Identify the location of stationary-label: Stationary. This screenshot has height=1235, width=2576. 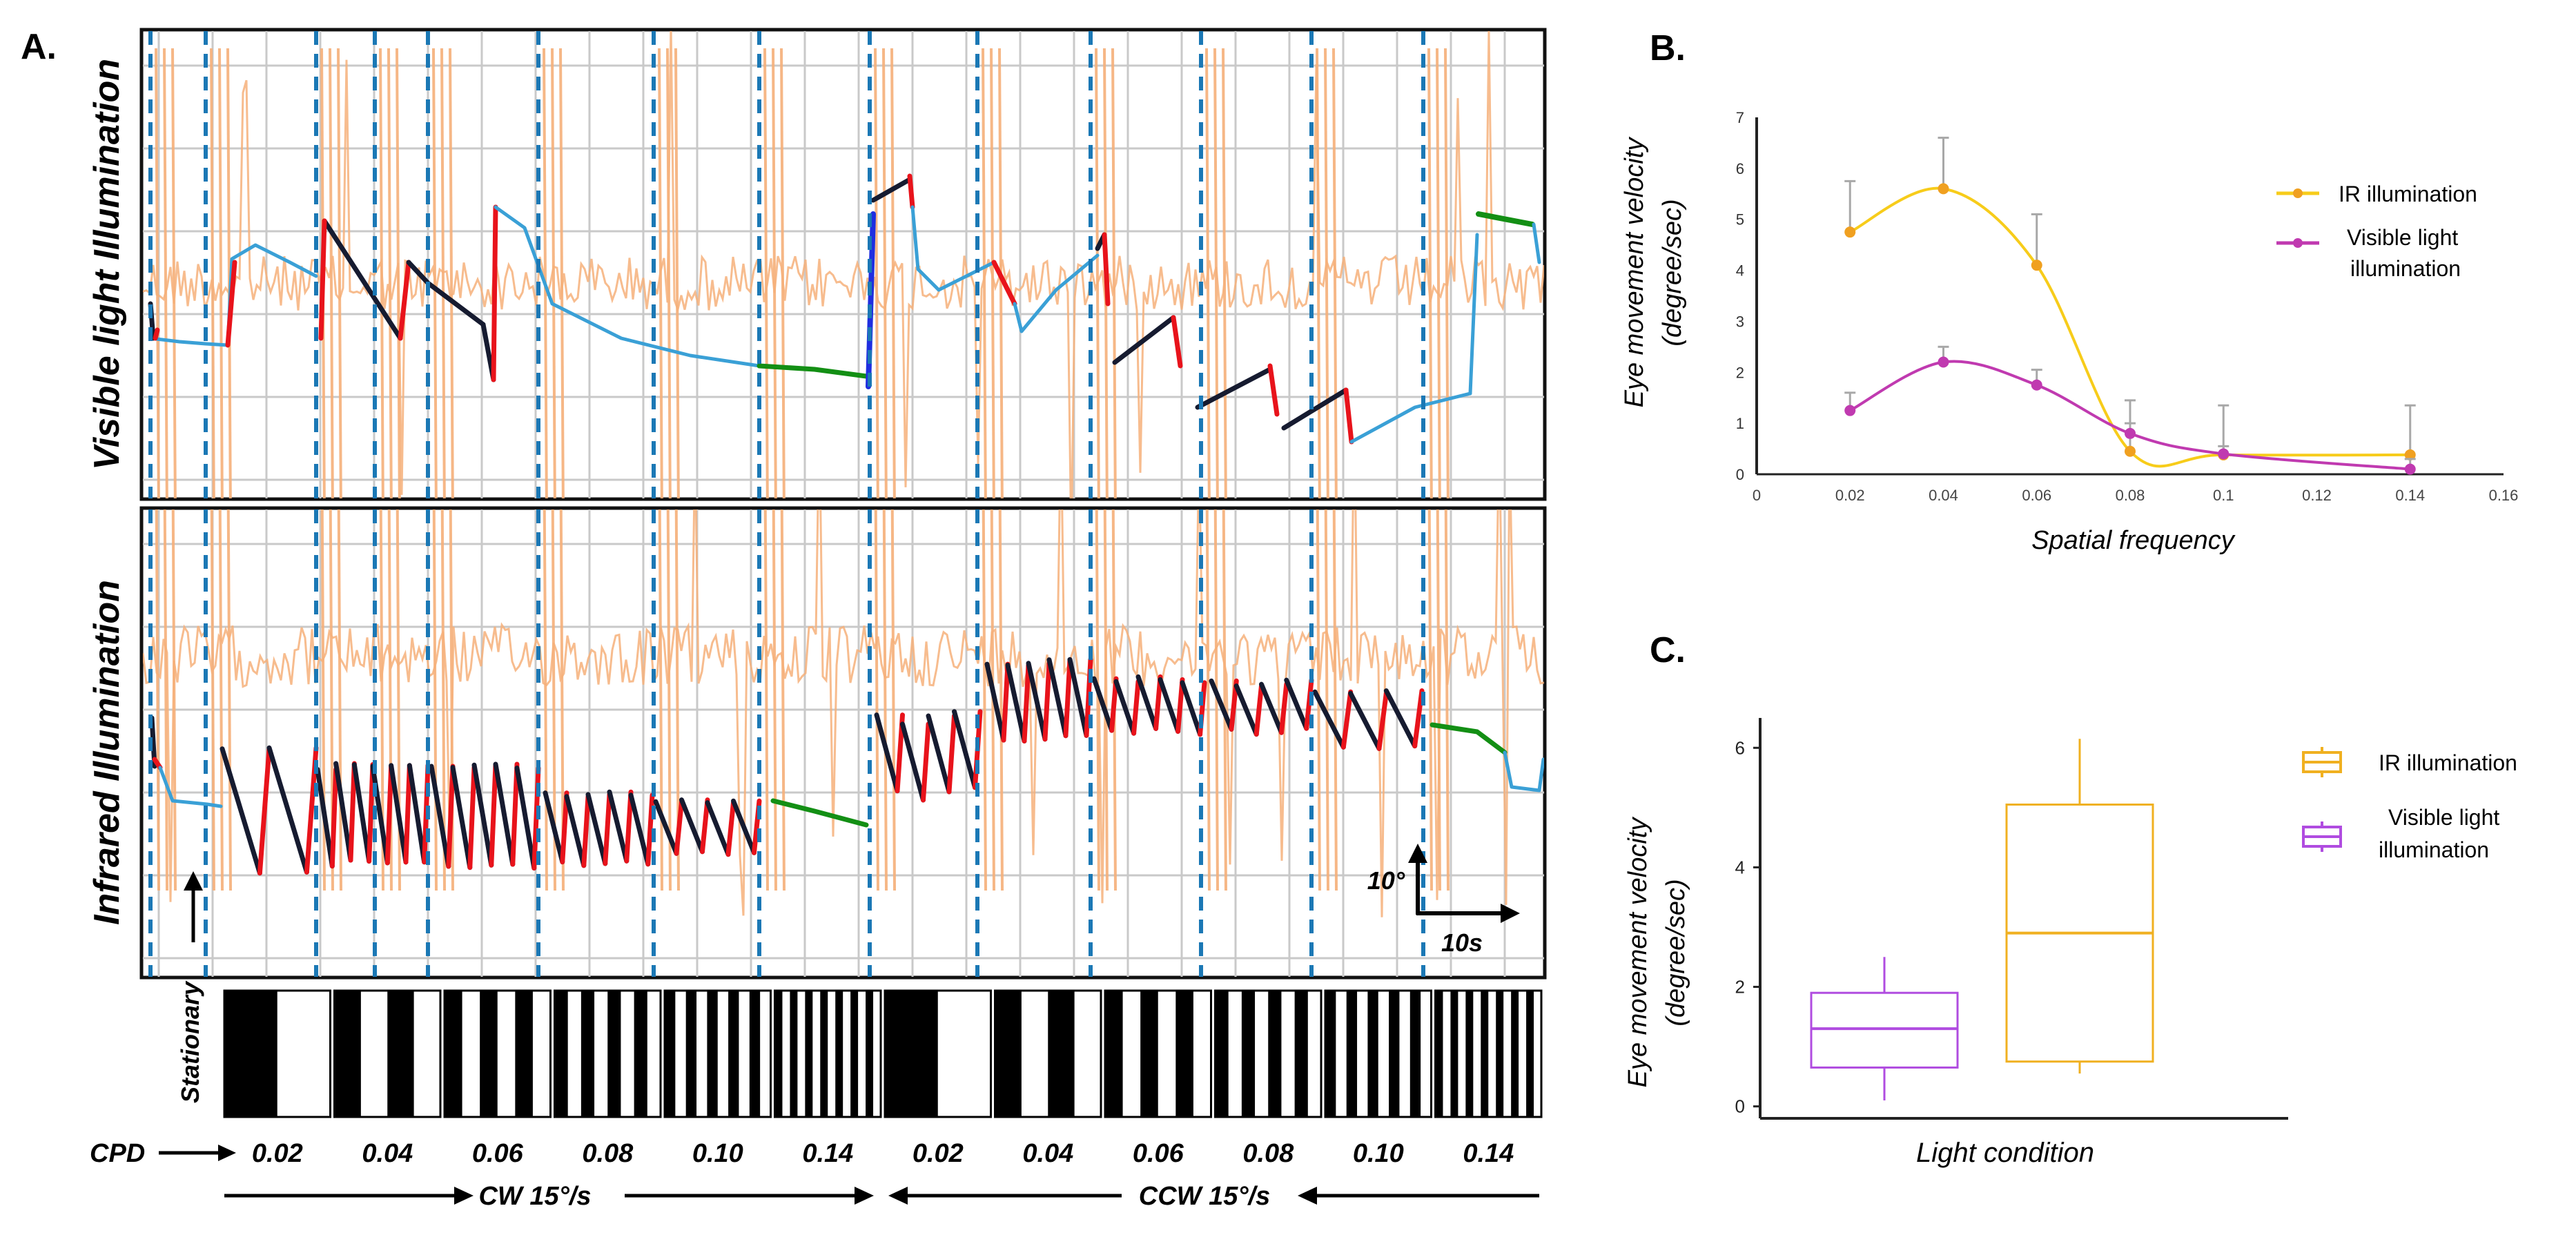
(190, 1041).